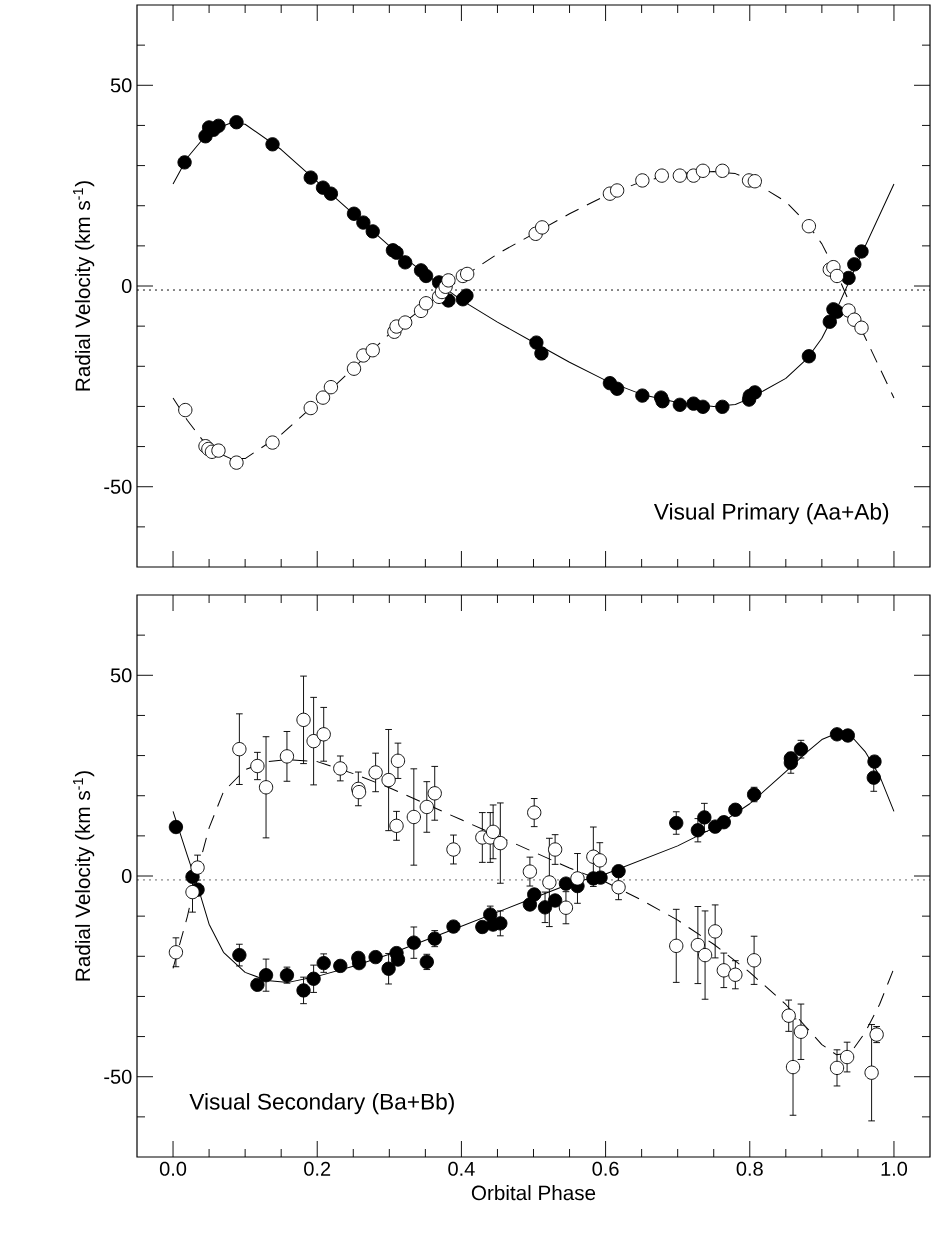 The width and height of the screenshot is (934, 1245). I want to click on x-tick-label: 0.0, so click(173, 1168).